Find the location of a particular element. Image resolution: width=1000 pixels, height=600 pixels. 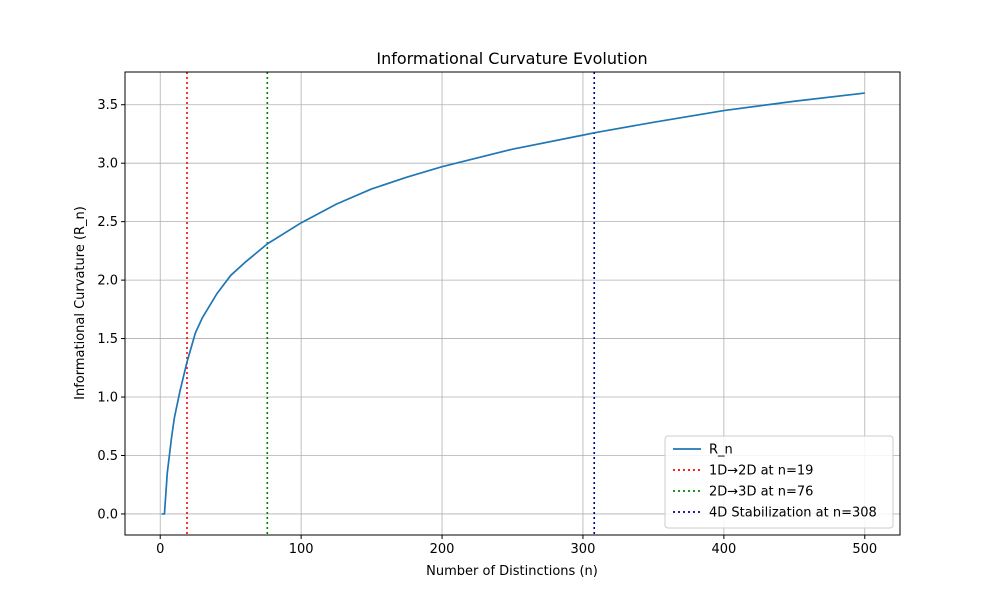

legend-box is located at coordinates (779, 482).